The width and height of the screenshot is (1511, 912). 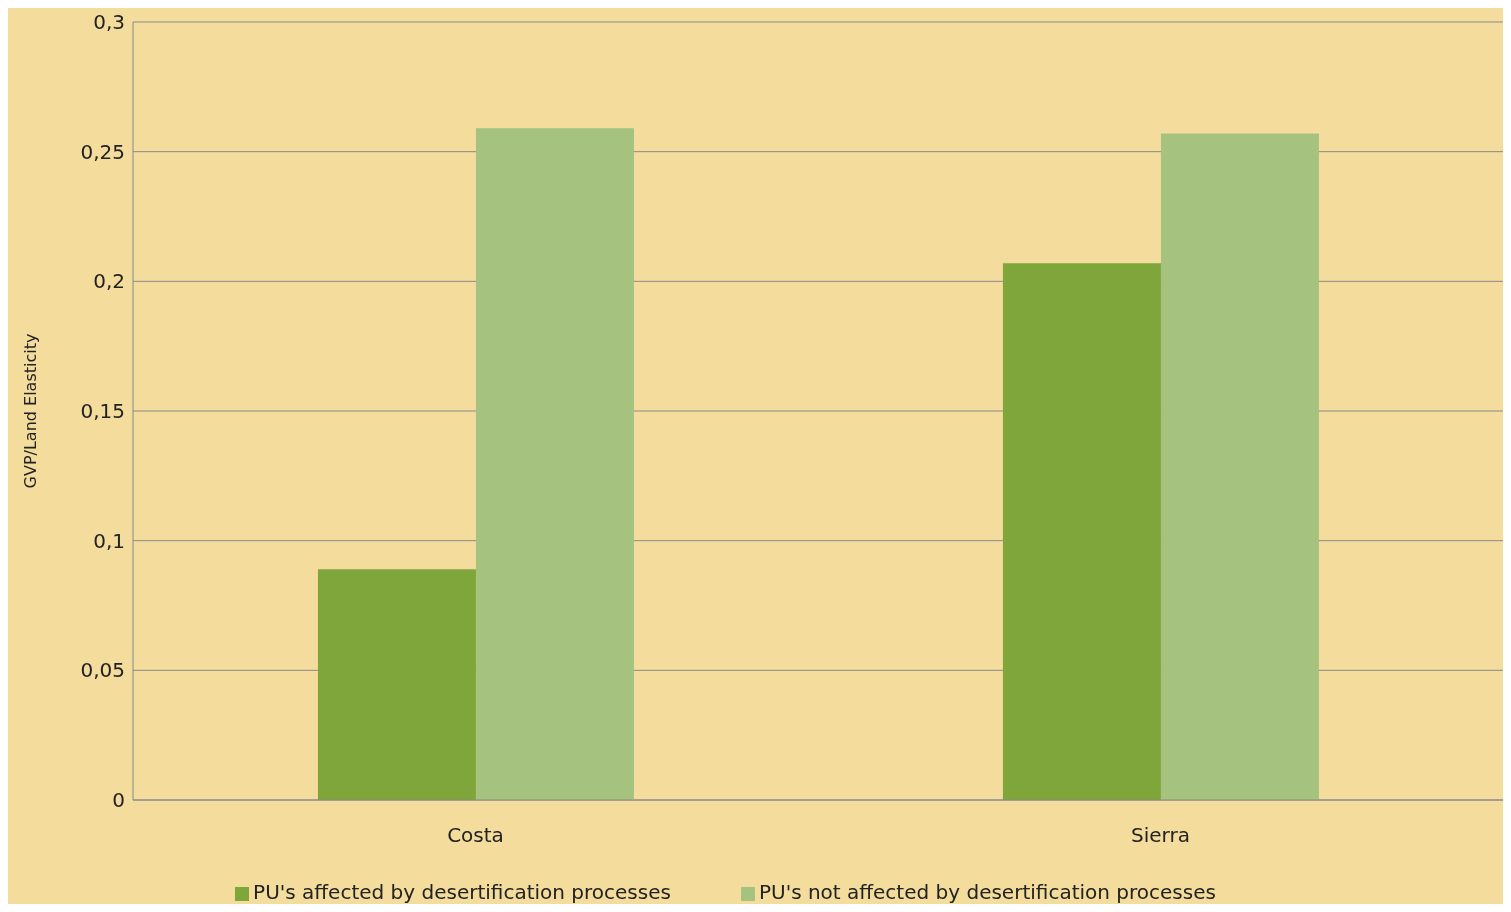 What do you see at coordinates (118, 800) in the screenshot?
I see `y-tick-label: 0` at bounding box center [118, 800].